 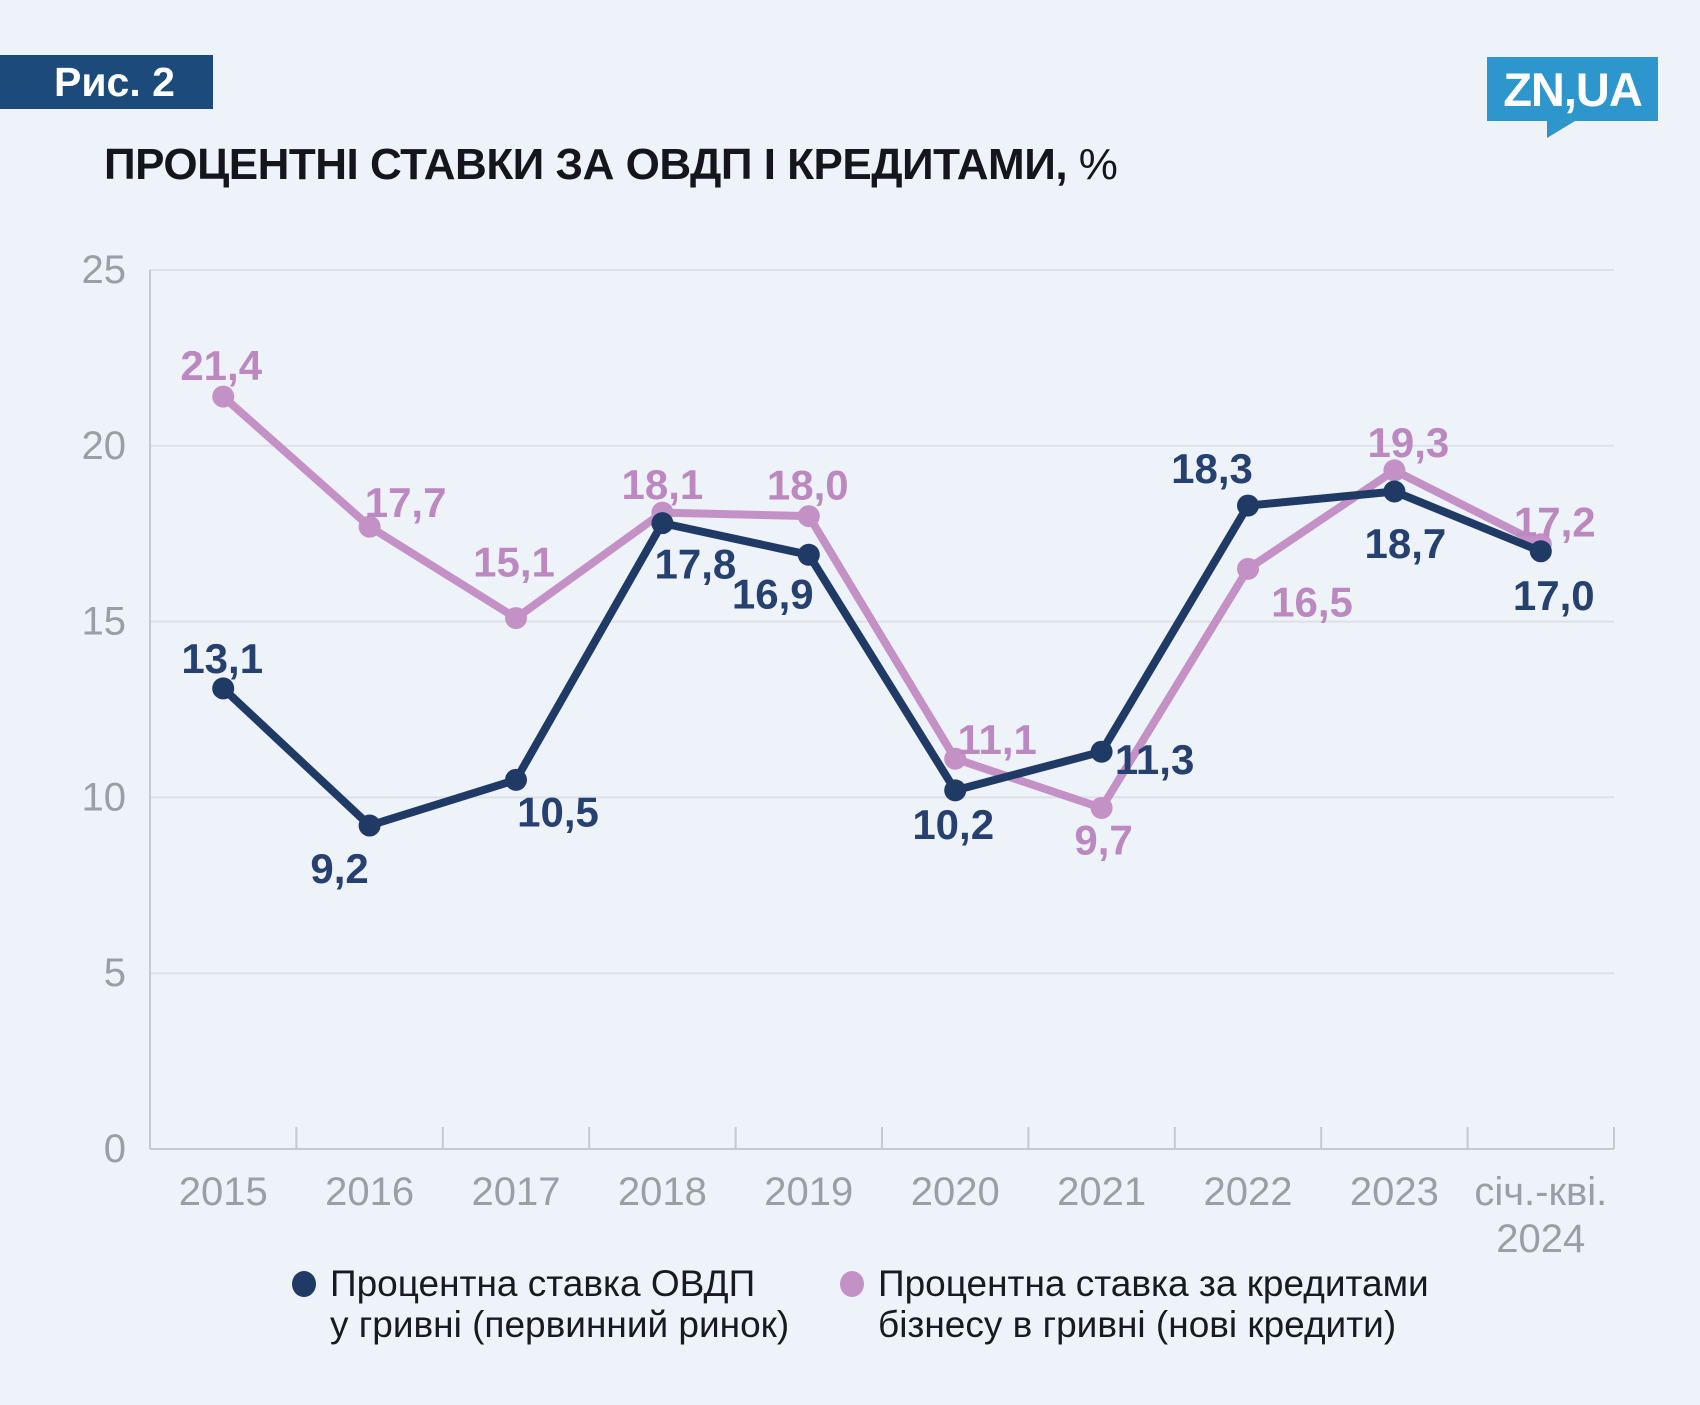 What do you see at coordinates (808, 485) in the screenshot?
I see `data-label-loans: 18,0` at bounding box center [808, 485].